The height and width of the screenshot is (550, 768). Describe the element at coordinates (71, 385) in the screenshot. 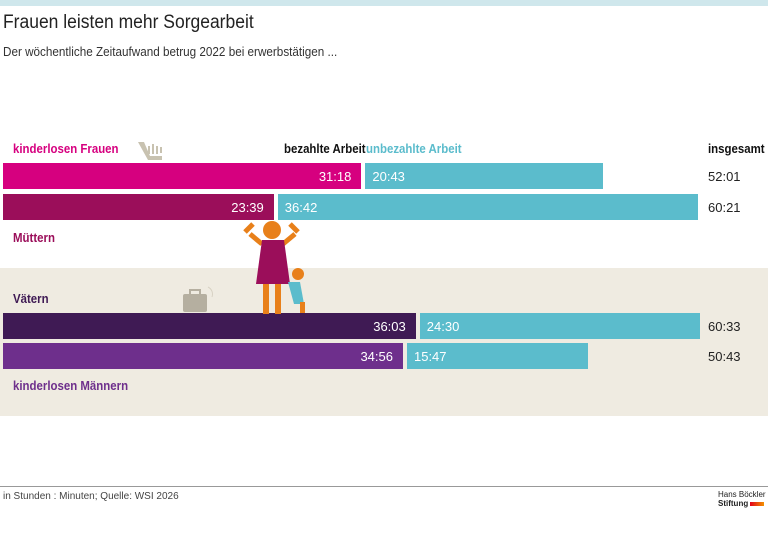

I see `row-label: kinderlosen Männern` at that location.